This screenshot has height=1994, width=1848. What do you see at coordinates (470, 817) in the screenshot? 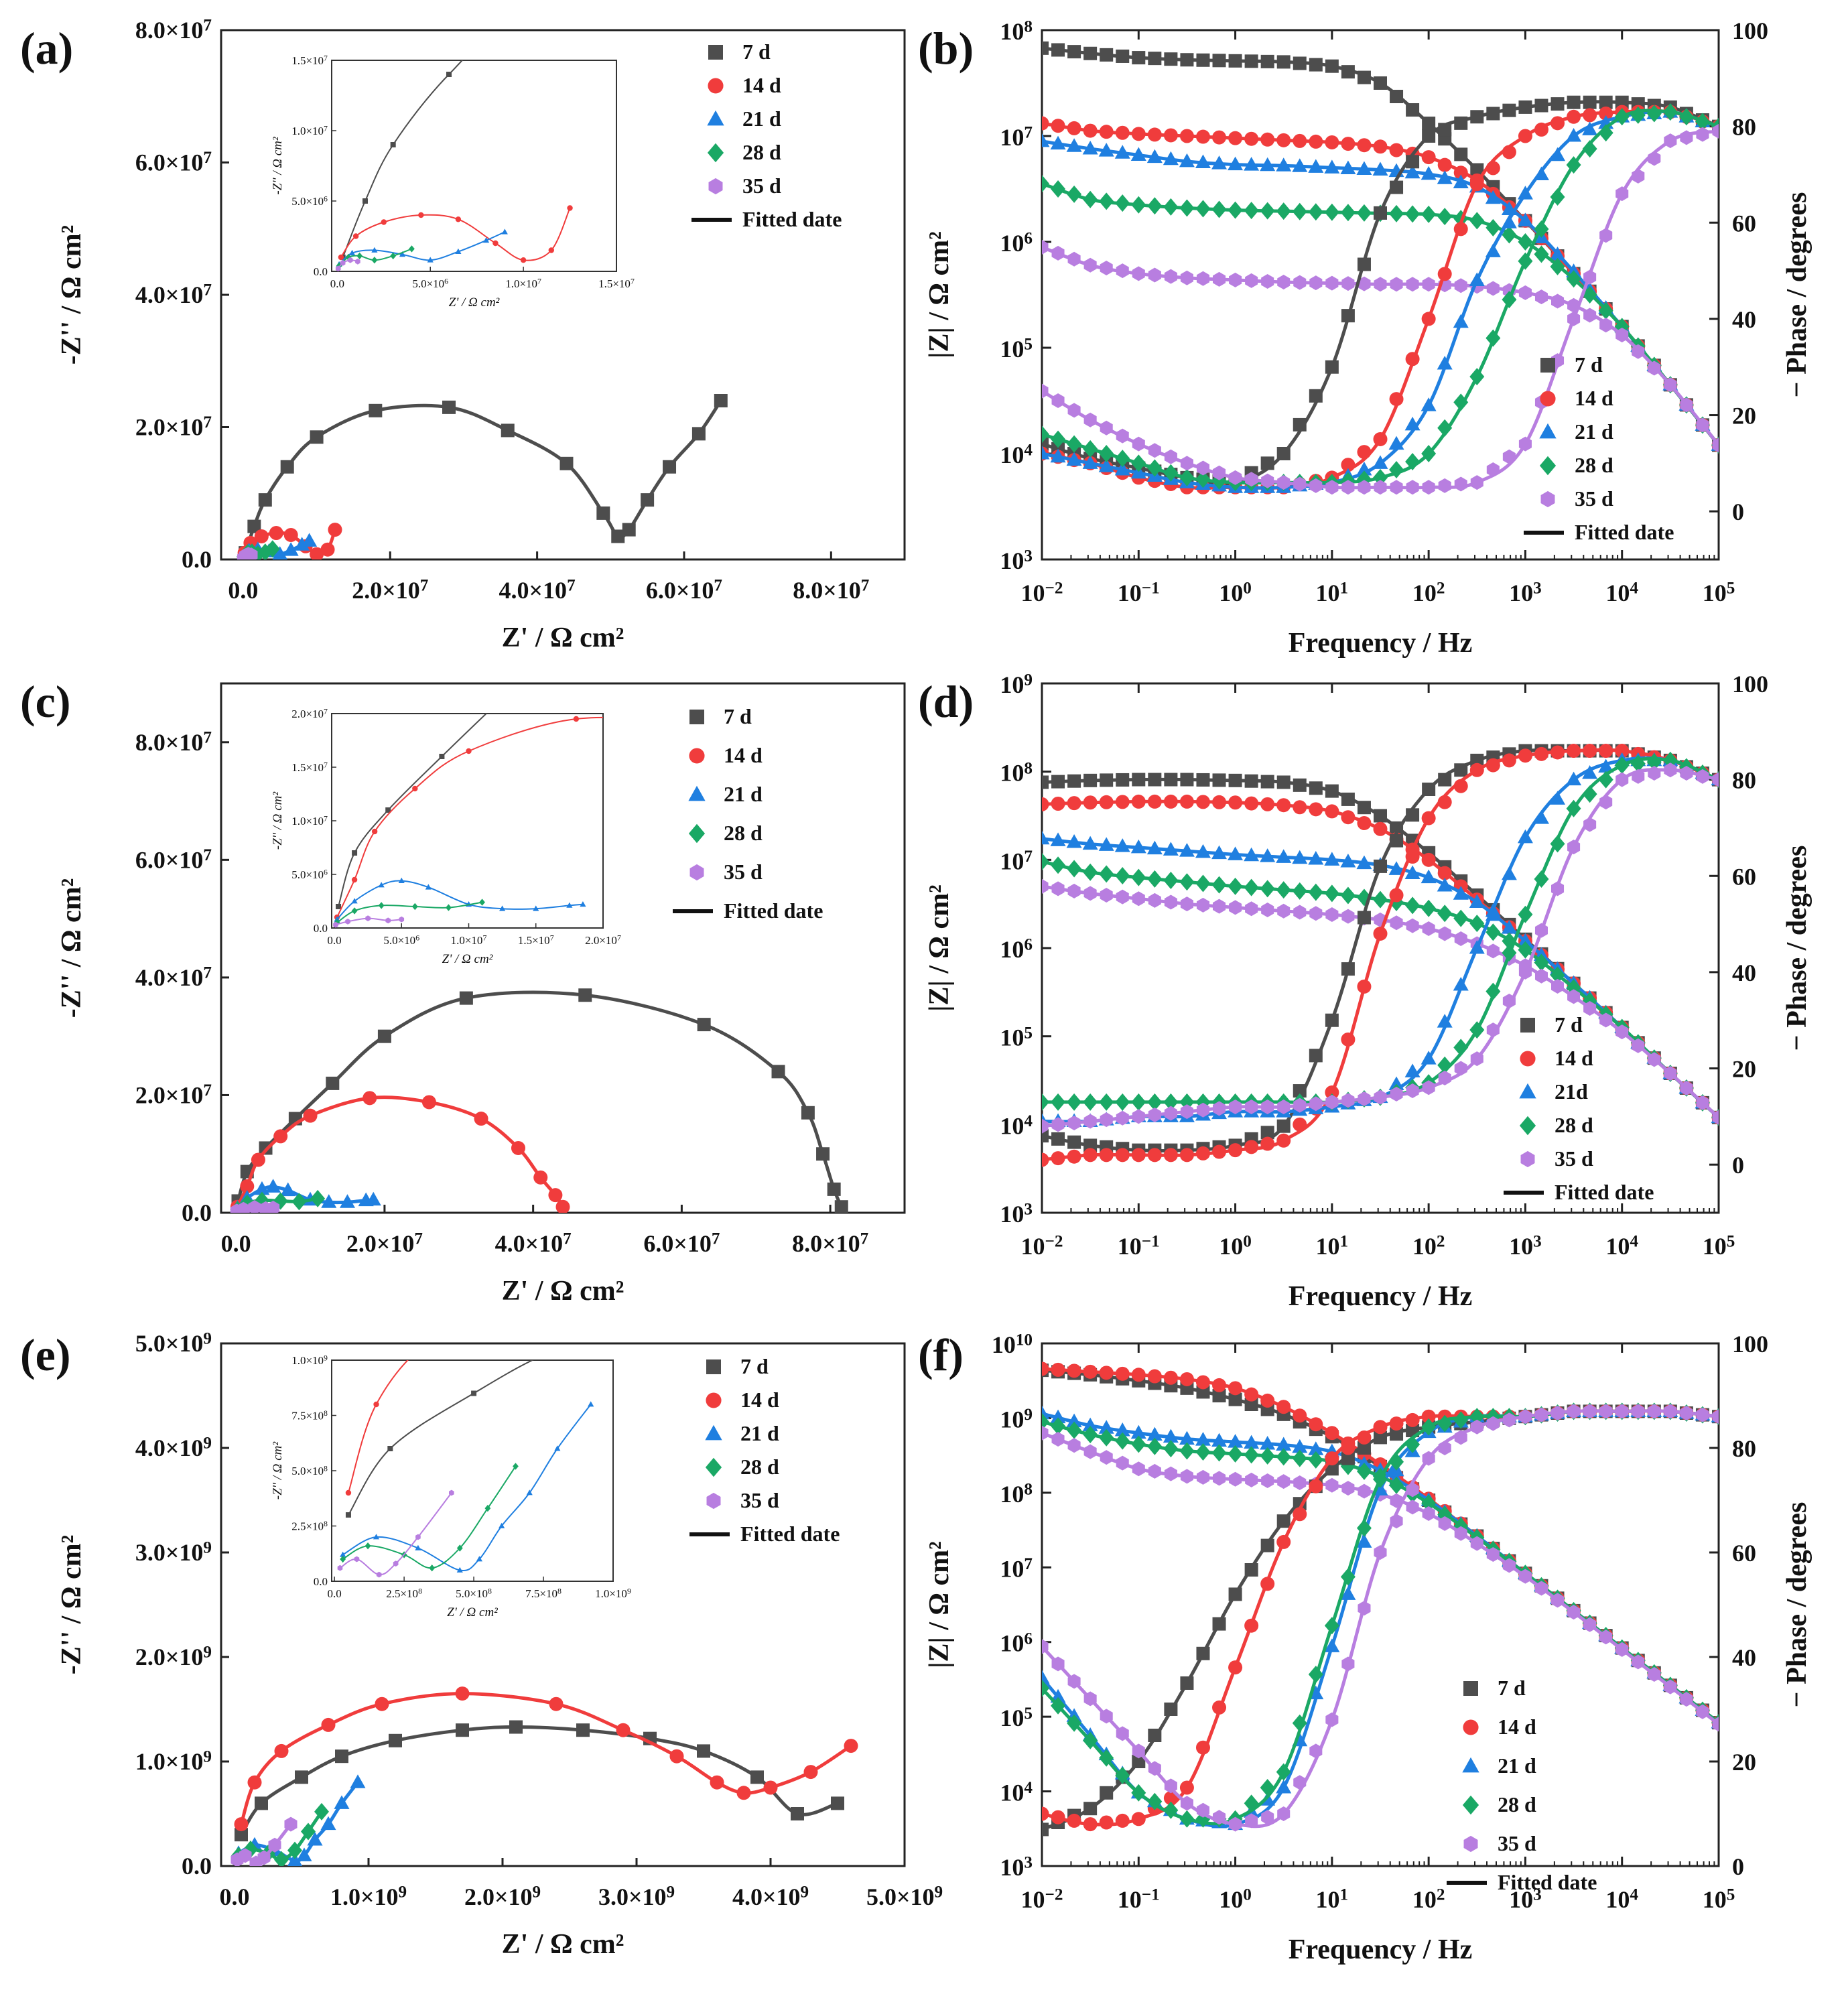
I see `inset-fit-14d` at bounding box center [470, 817].